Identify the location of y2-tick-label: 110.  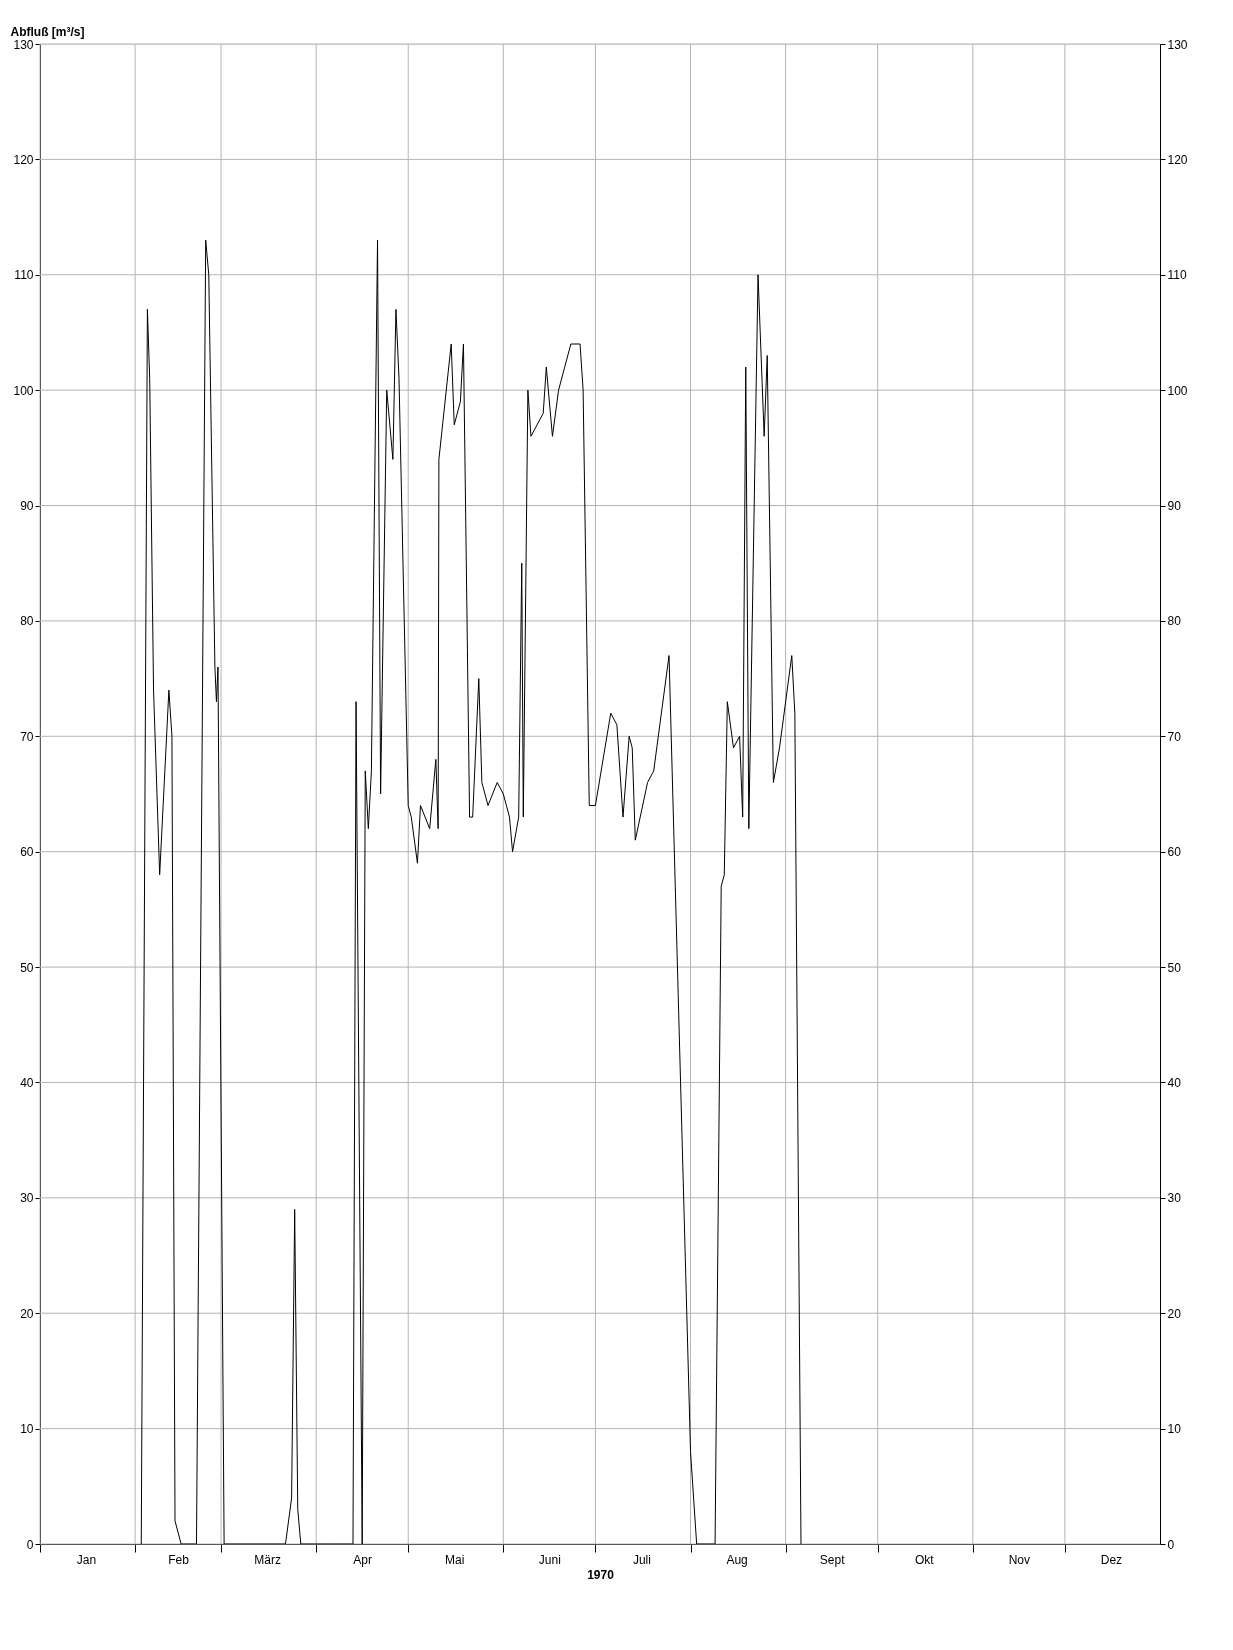
(1177, 275).